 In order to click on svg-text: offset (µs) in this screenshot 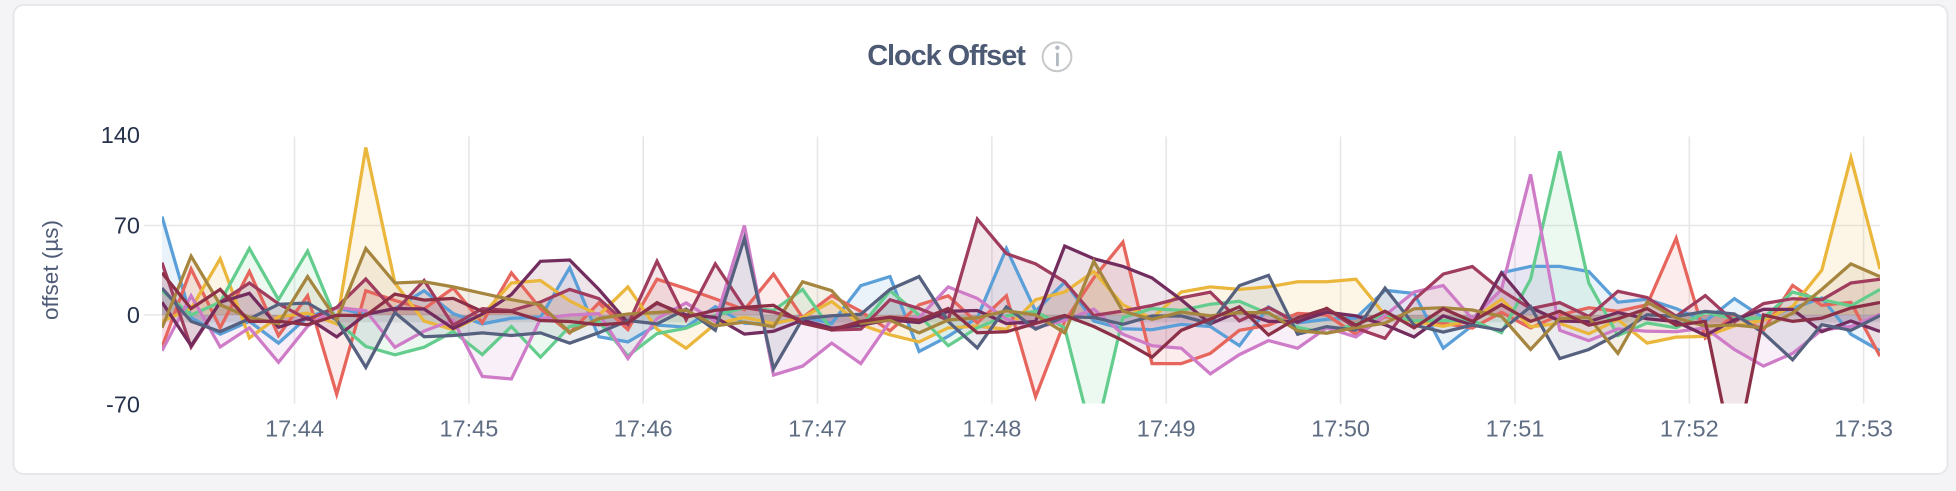, I will do `click(50, 270)`.